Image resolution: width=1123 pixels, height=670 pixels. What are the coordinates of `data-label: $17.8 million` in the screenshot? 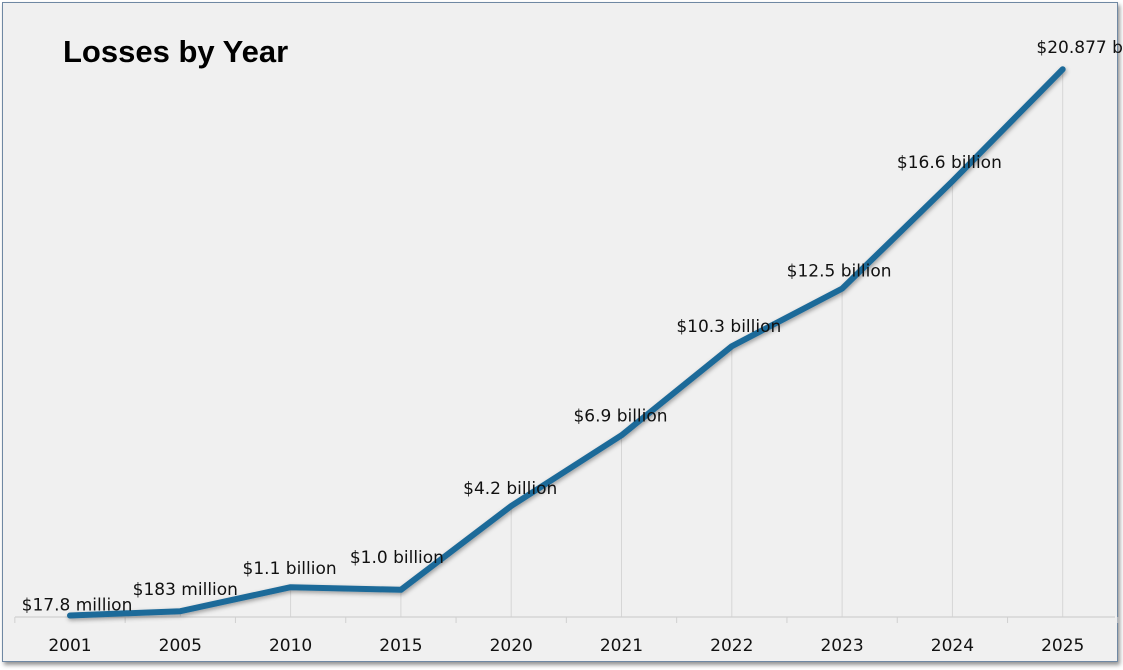 It's located at (77, 606).